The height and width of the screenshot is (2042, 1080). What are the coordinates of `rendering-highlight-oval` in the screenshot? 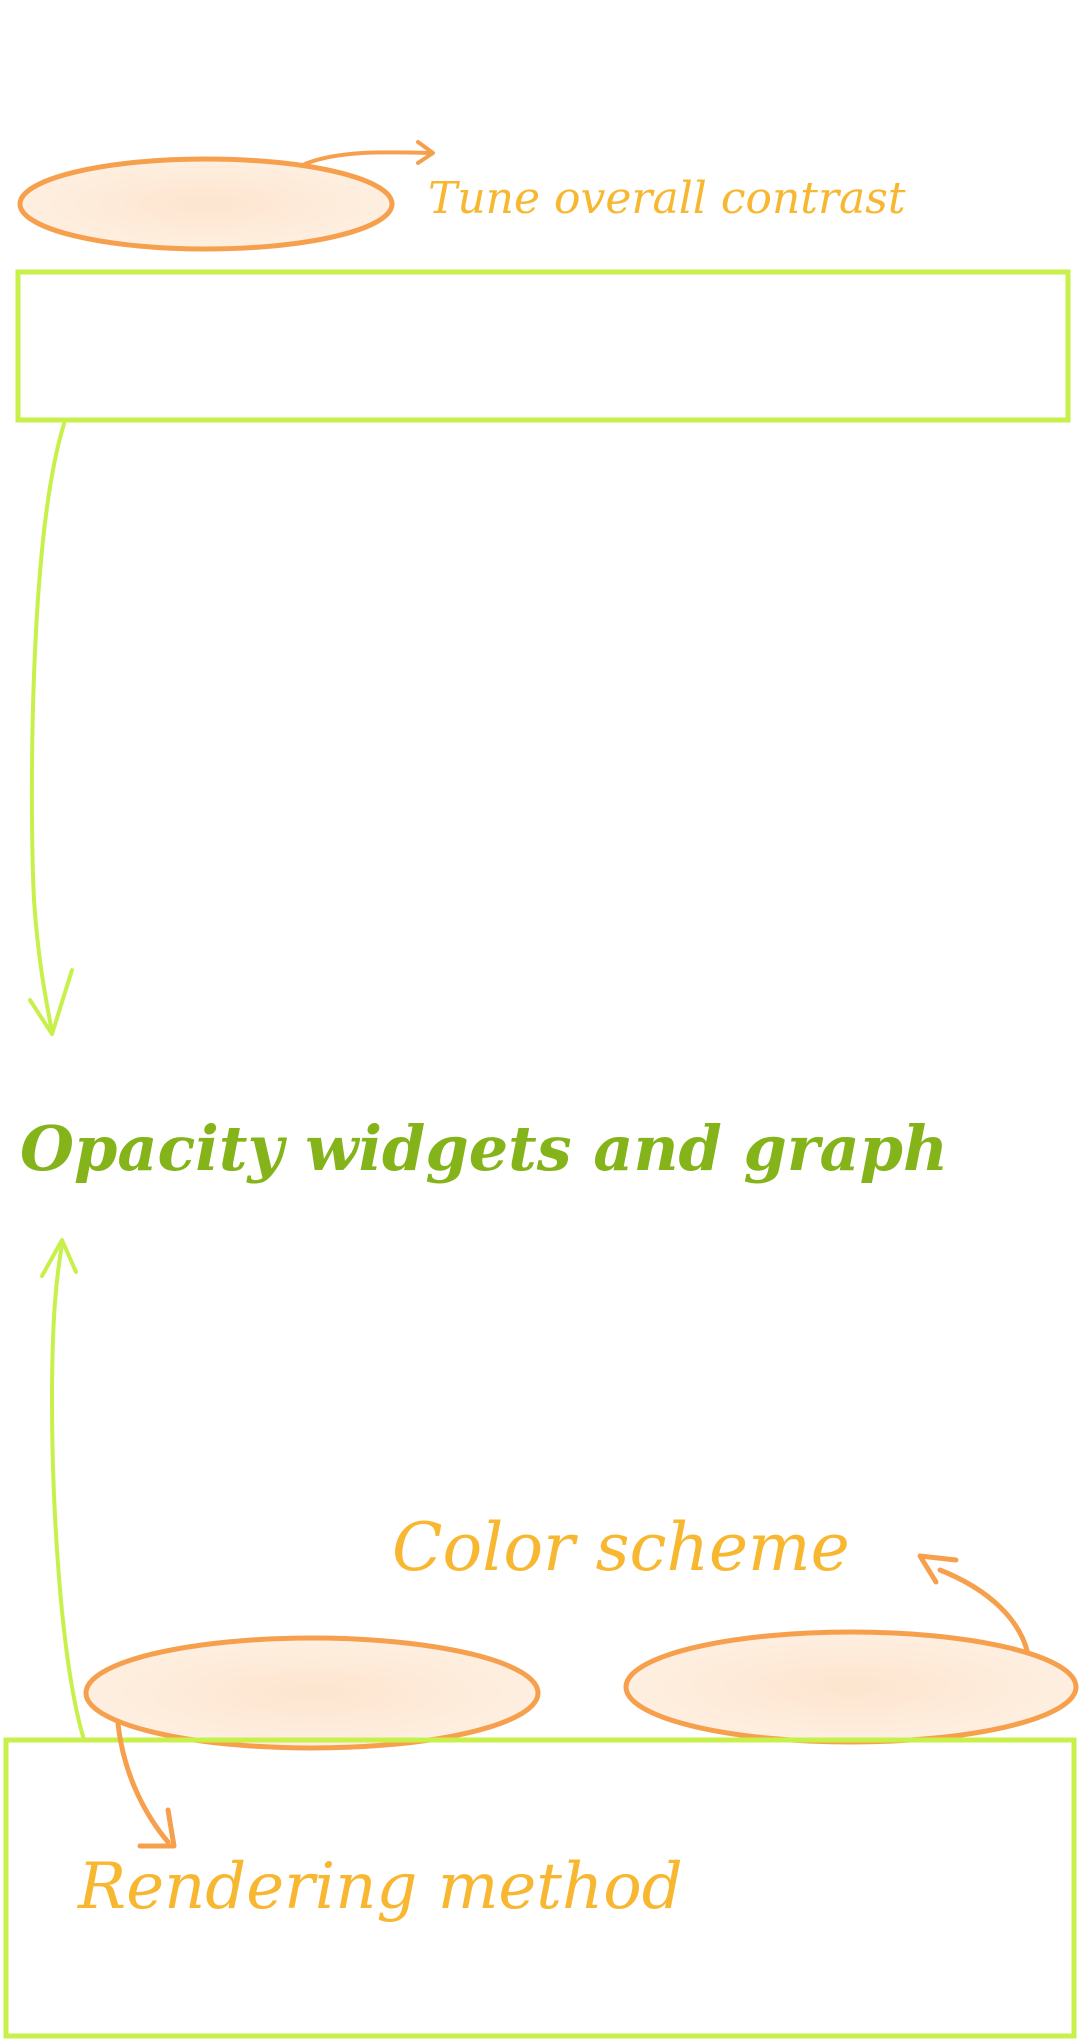 It's located at (312, 1693).